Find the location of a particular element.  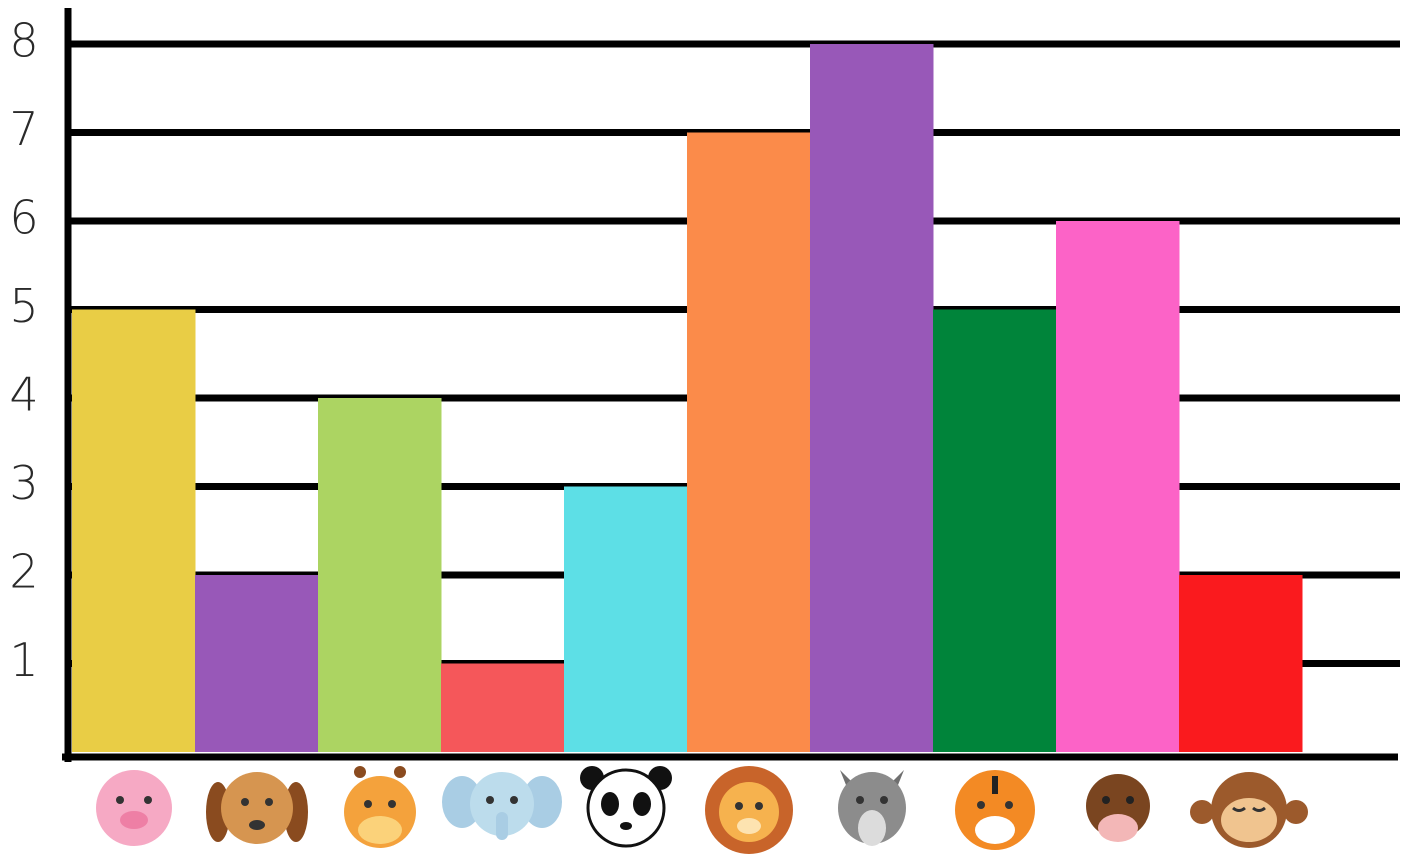

y-tick-label: 2 is located at coordinates (23, 572).